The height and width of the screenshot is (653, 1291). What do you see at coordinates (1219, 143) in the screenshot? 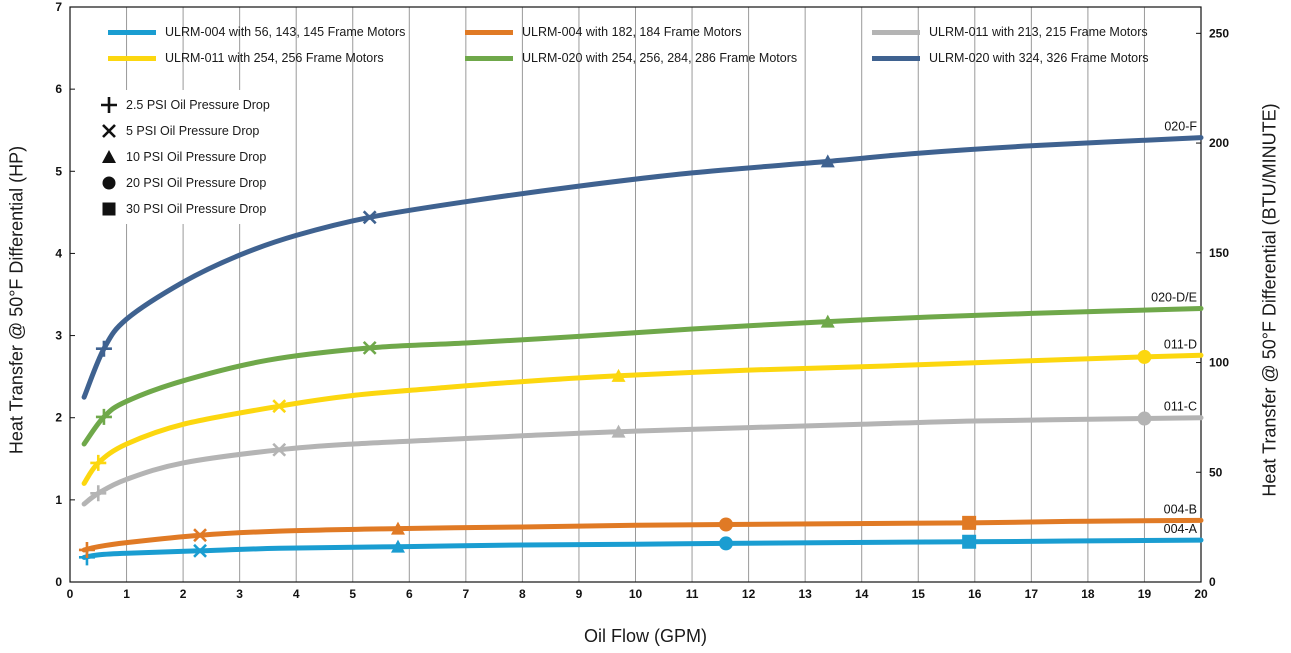
I see `y2-tick-label-4: 200` at bounding box center [1219, 143].